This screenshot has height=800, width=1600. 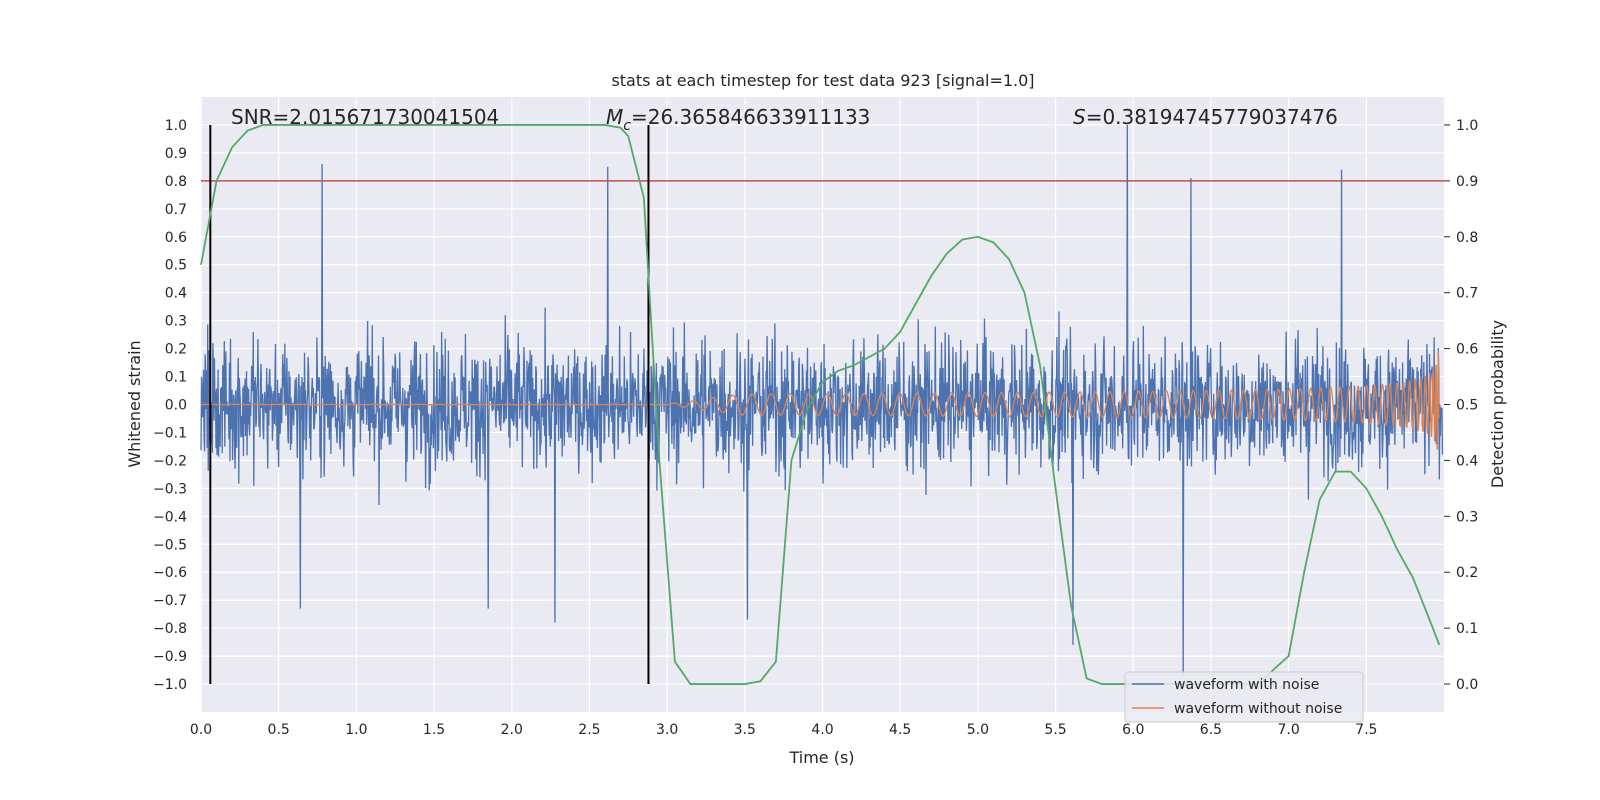 I want to click on y-tick-label: 0.1, so click(x=176, y=378).